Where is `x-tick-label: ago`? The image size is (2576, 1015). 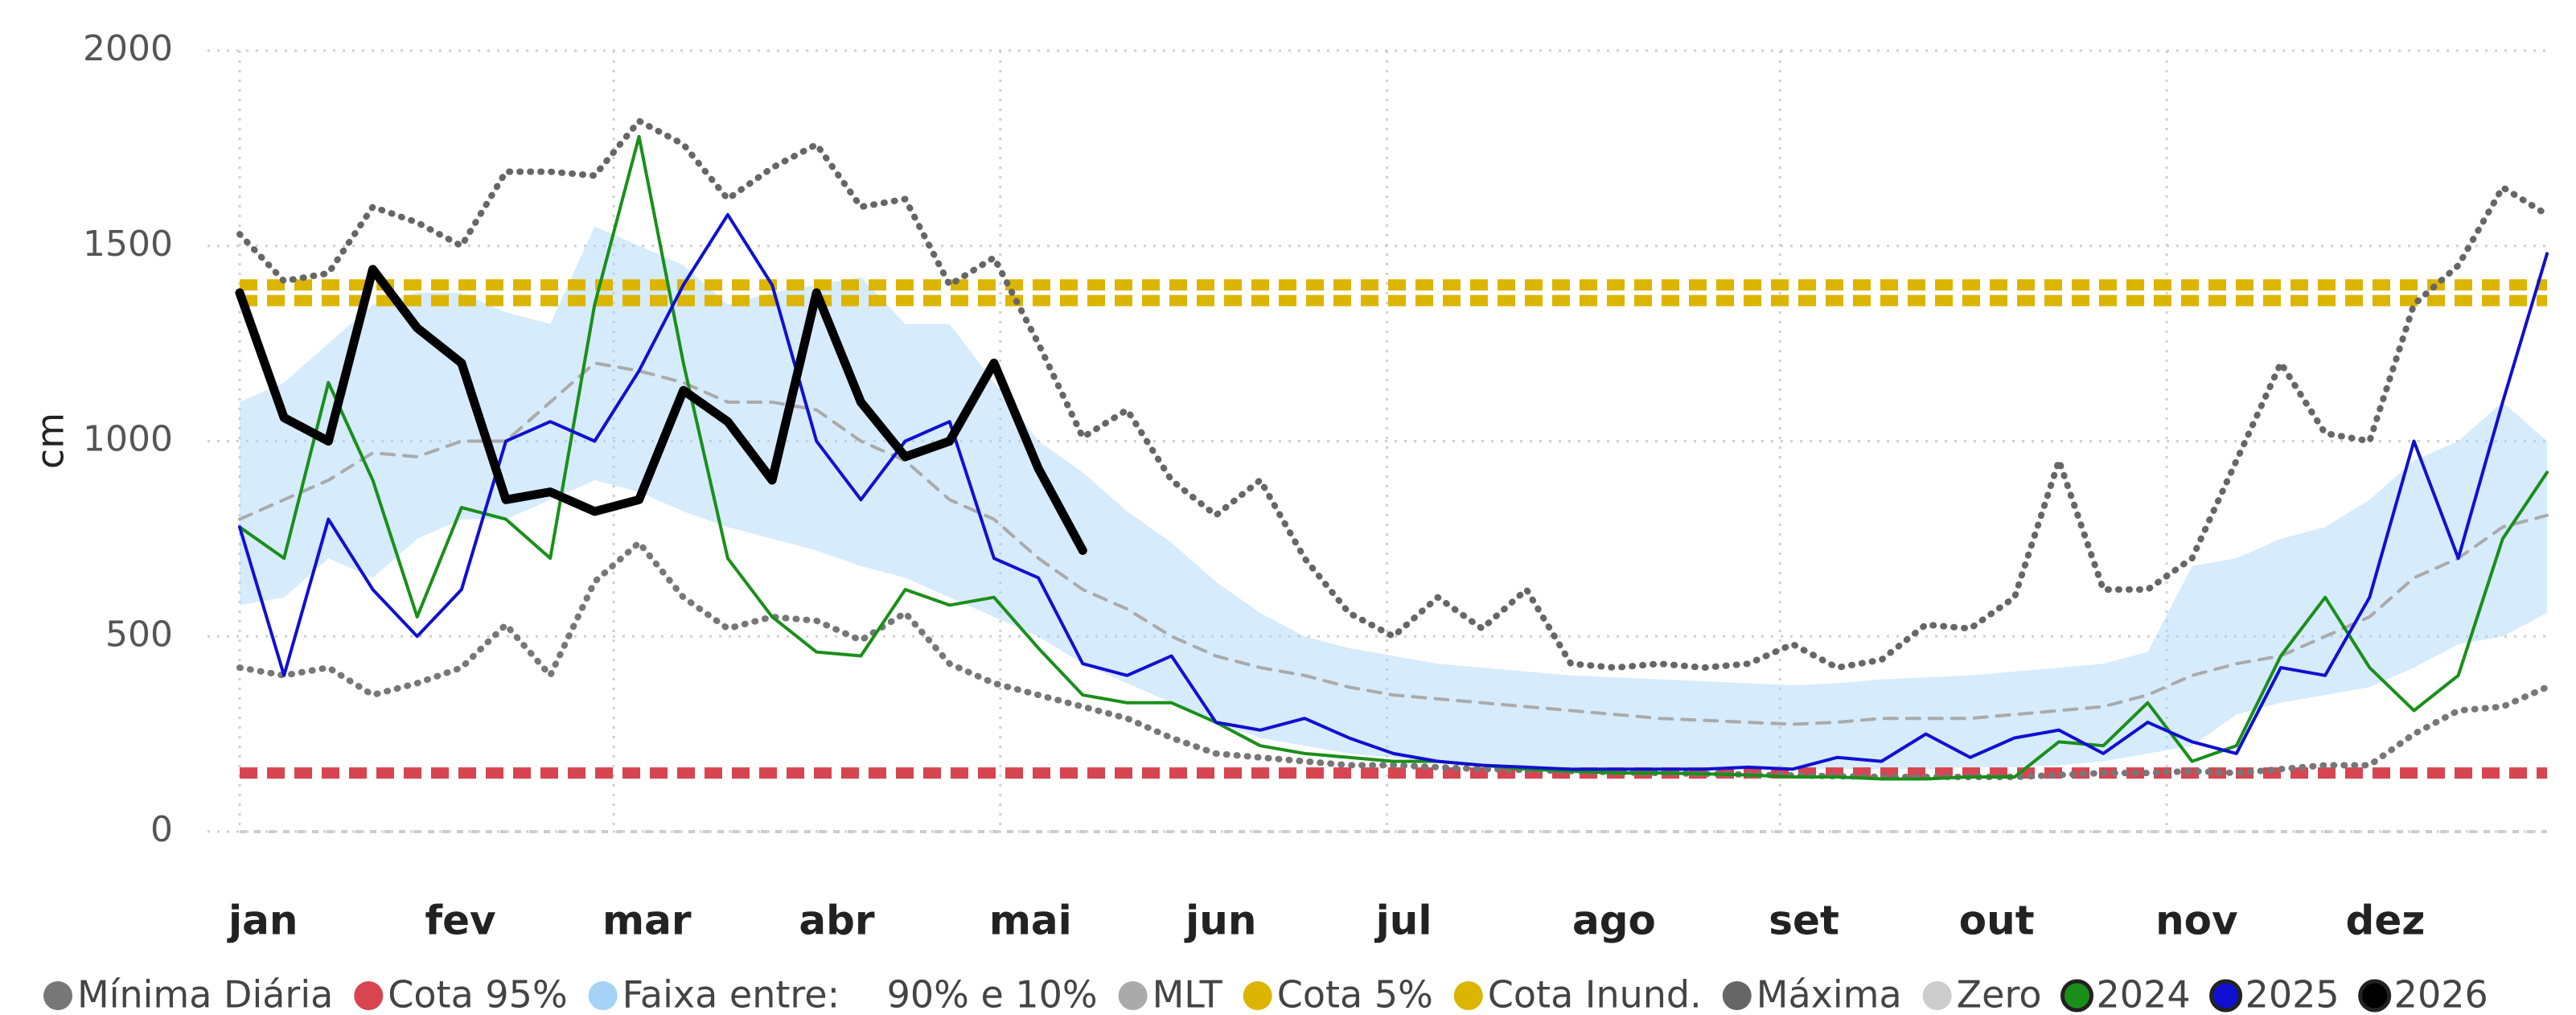
x-tick-label: ago is located at coordinates (1614, 921).